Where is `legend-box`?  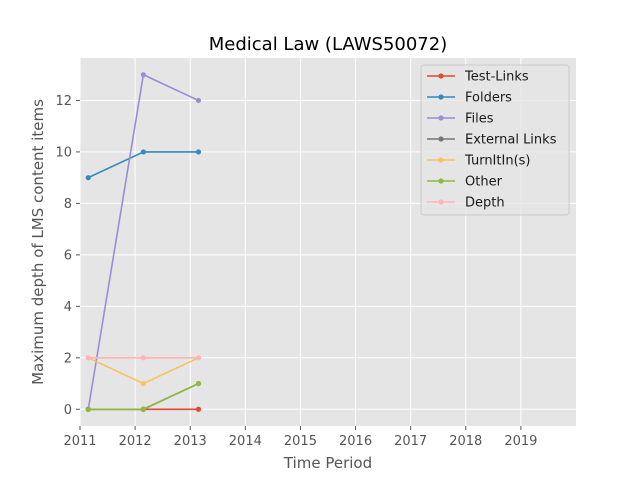
legend-box is located at coordinates (495, 140).